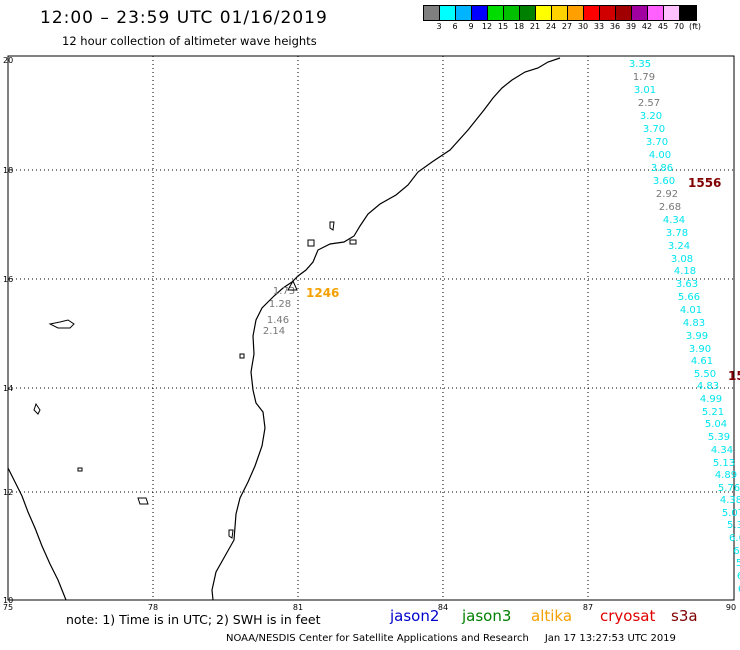 This screenshot has height=650, width=740. Describe the element at coordinates (631, 26) in the screenshot. I see `color-scale-label: 39` at that location.